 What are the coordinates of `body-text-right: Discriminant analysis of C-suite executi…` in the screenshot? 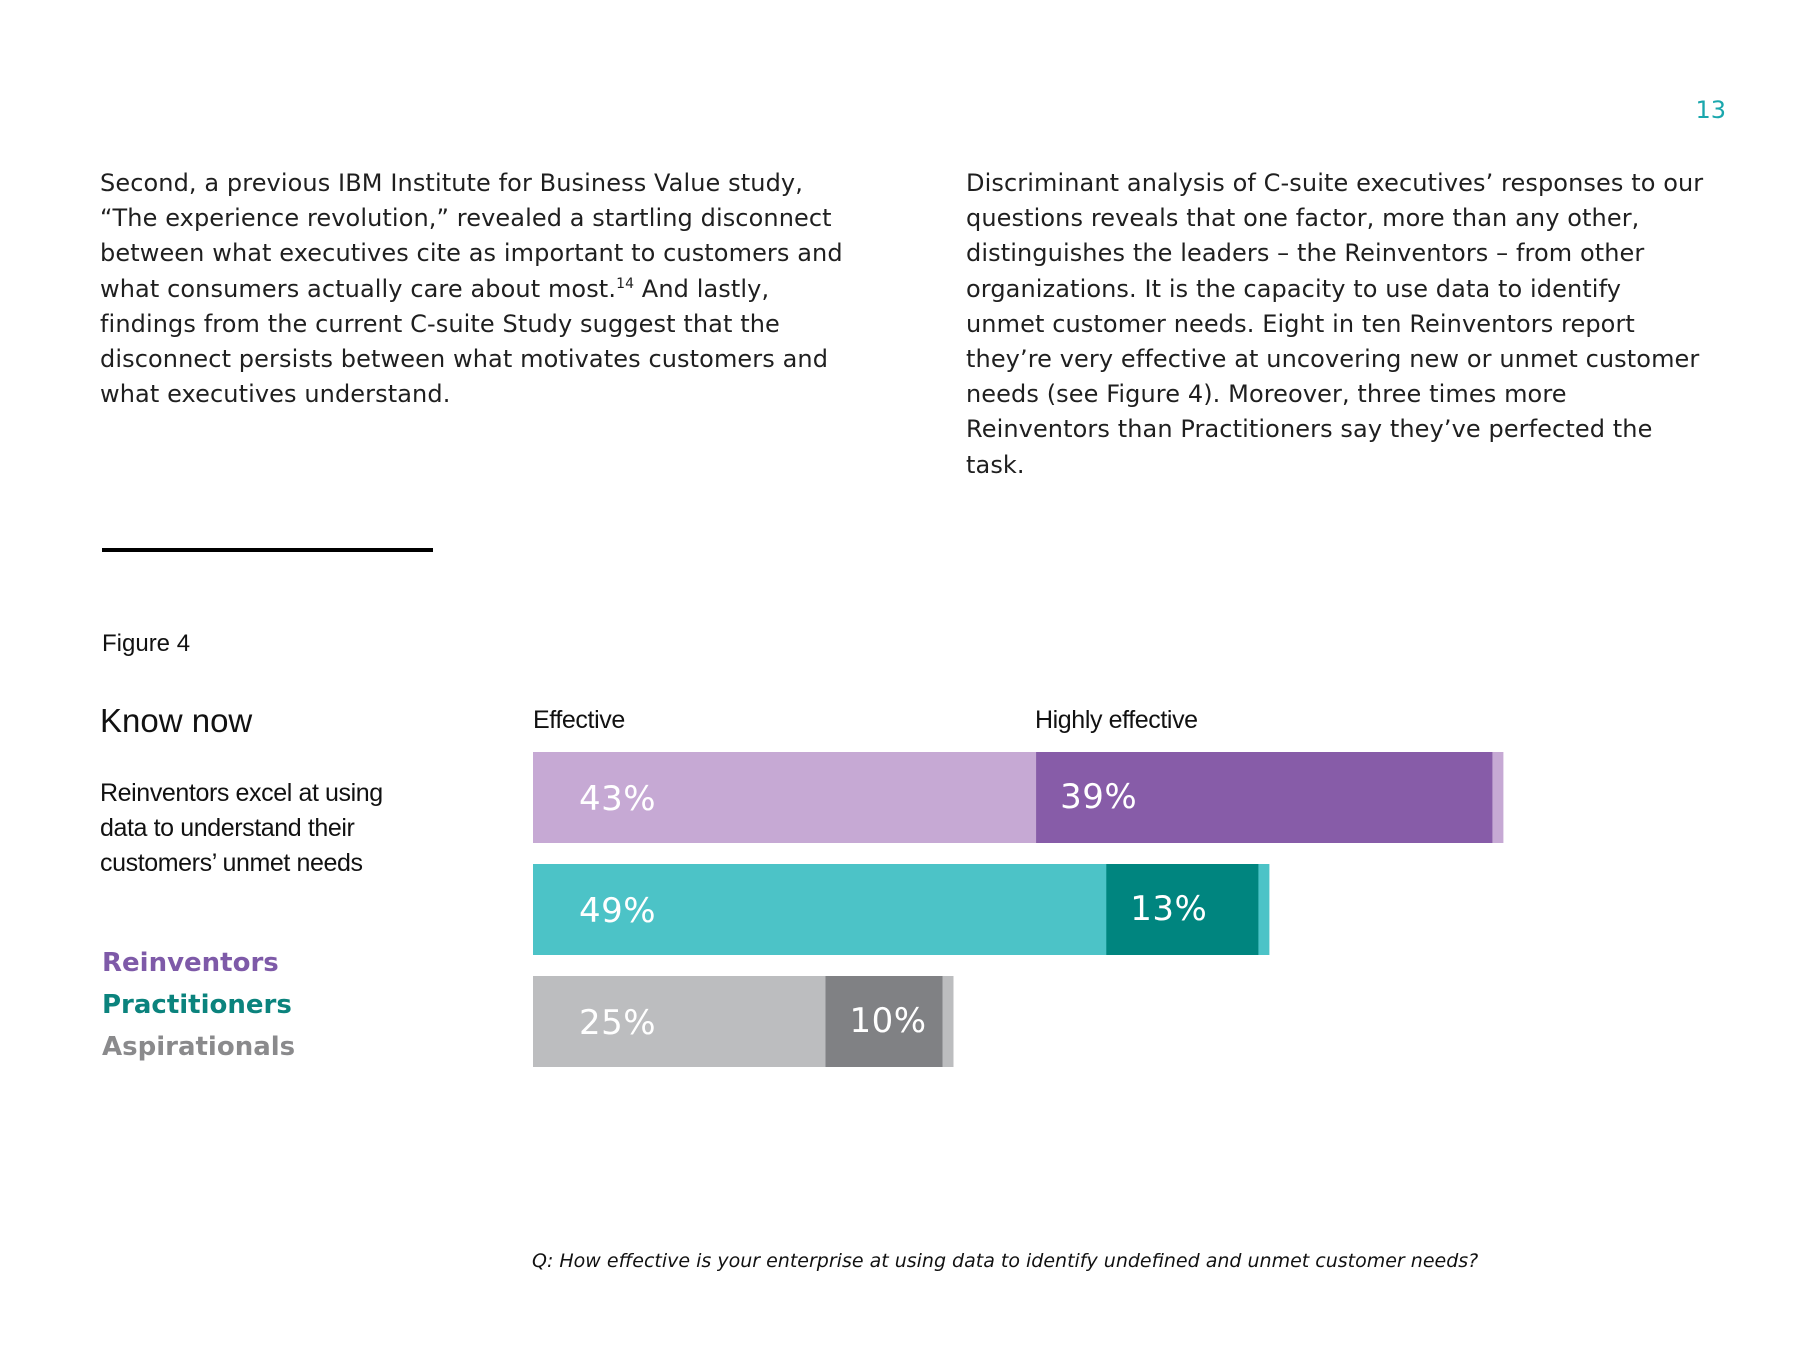 It's located at (1336, 324).